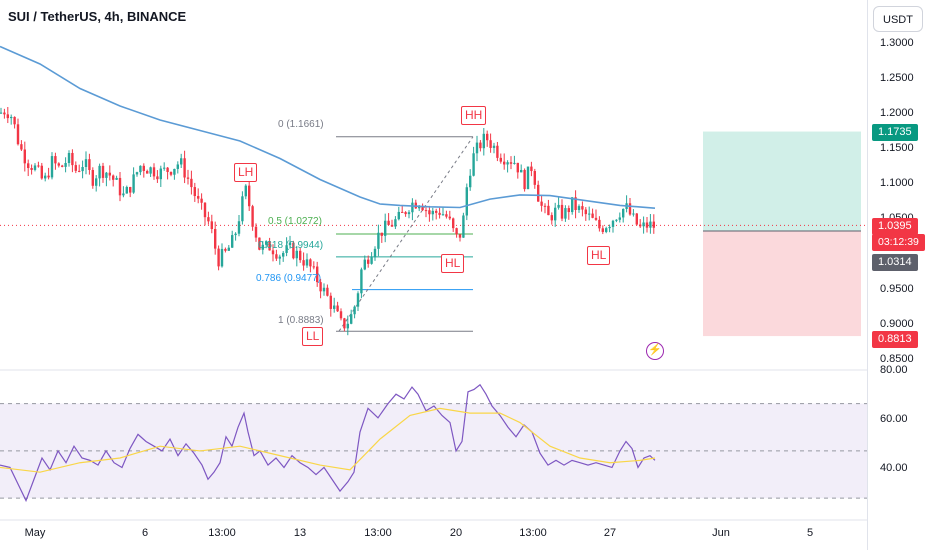 The image size is (932, 550). Describe the element at coordinates (895, 132) in the screenshot. I see `target-price-tag: 1.1735` at that location.